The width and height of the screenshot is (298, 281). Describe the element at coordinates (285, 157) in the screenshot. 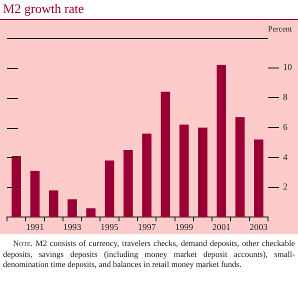

I see `y-tick-label: 4` at that location.